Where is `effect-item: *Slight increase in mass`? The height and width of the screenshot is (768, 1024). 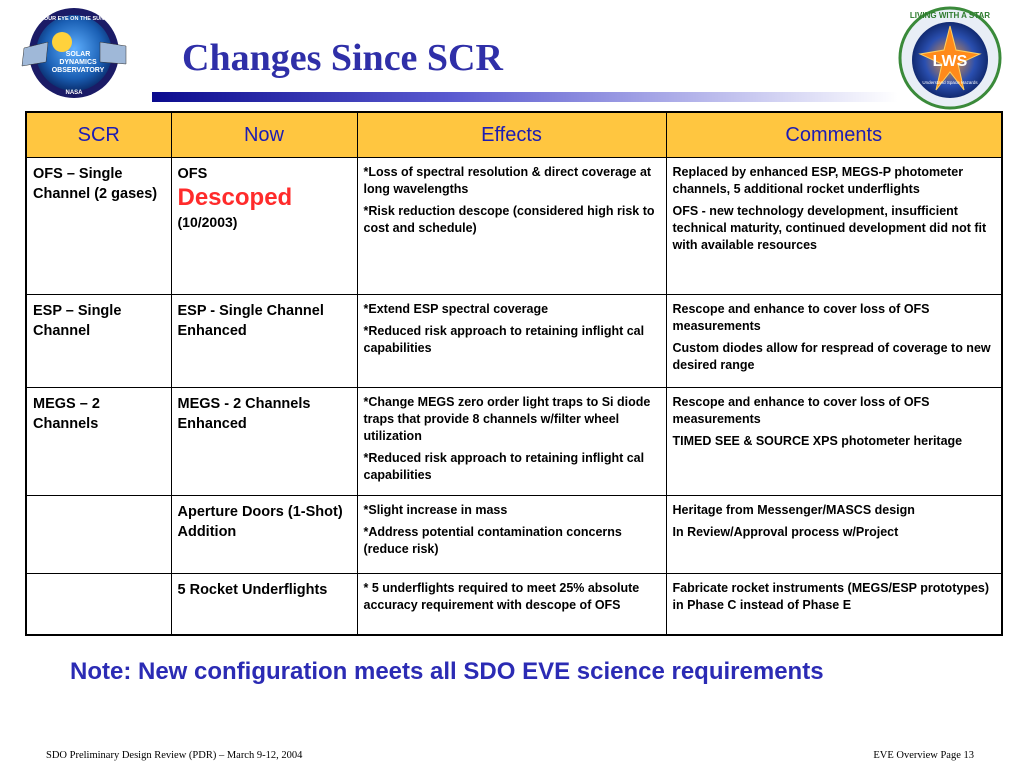 effect-item: *Slight increase in mass is located at coordinates (435, 510).